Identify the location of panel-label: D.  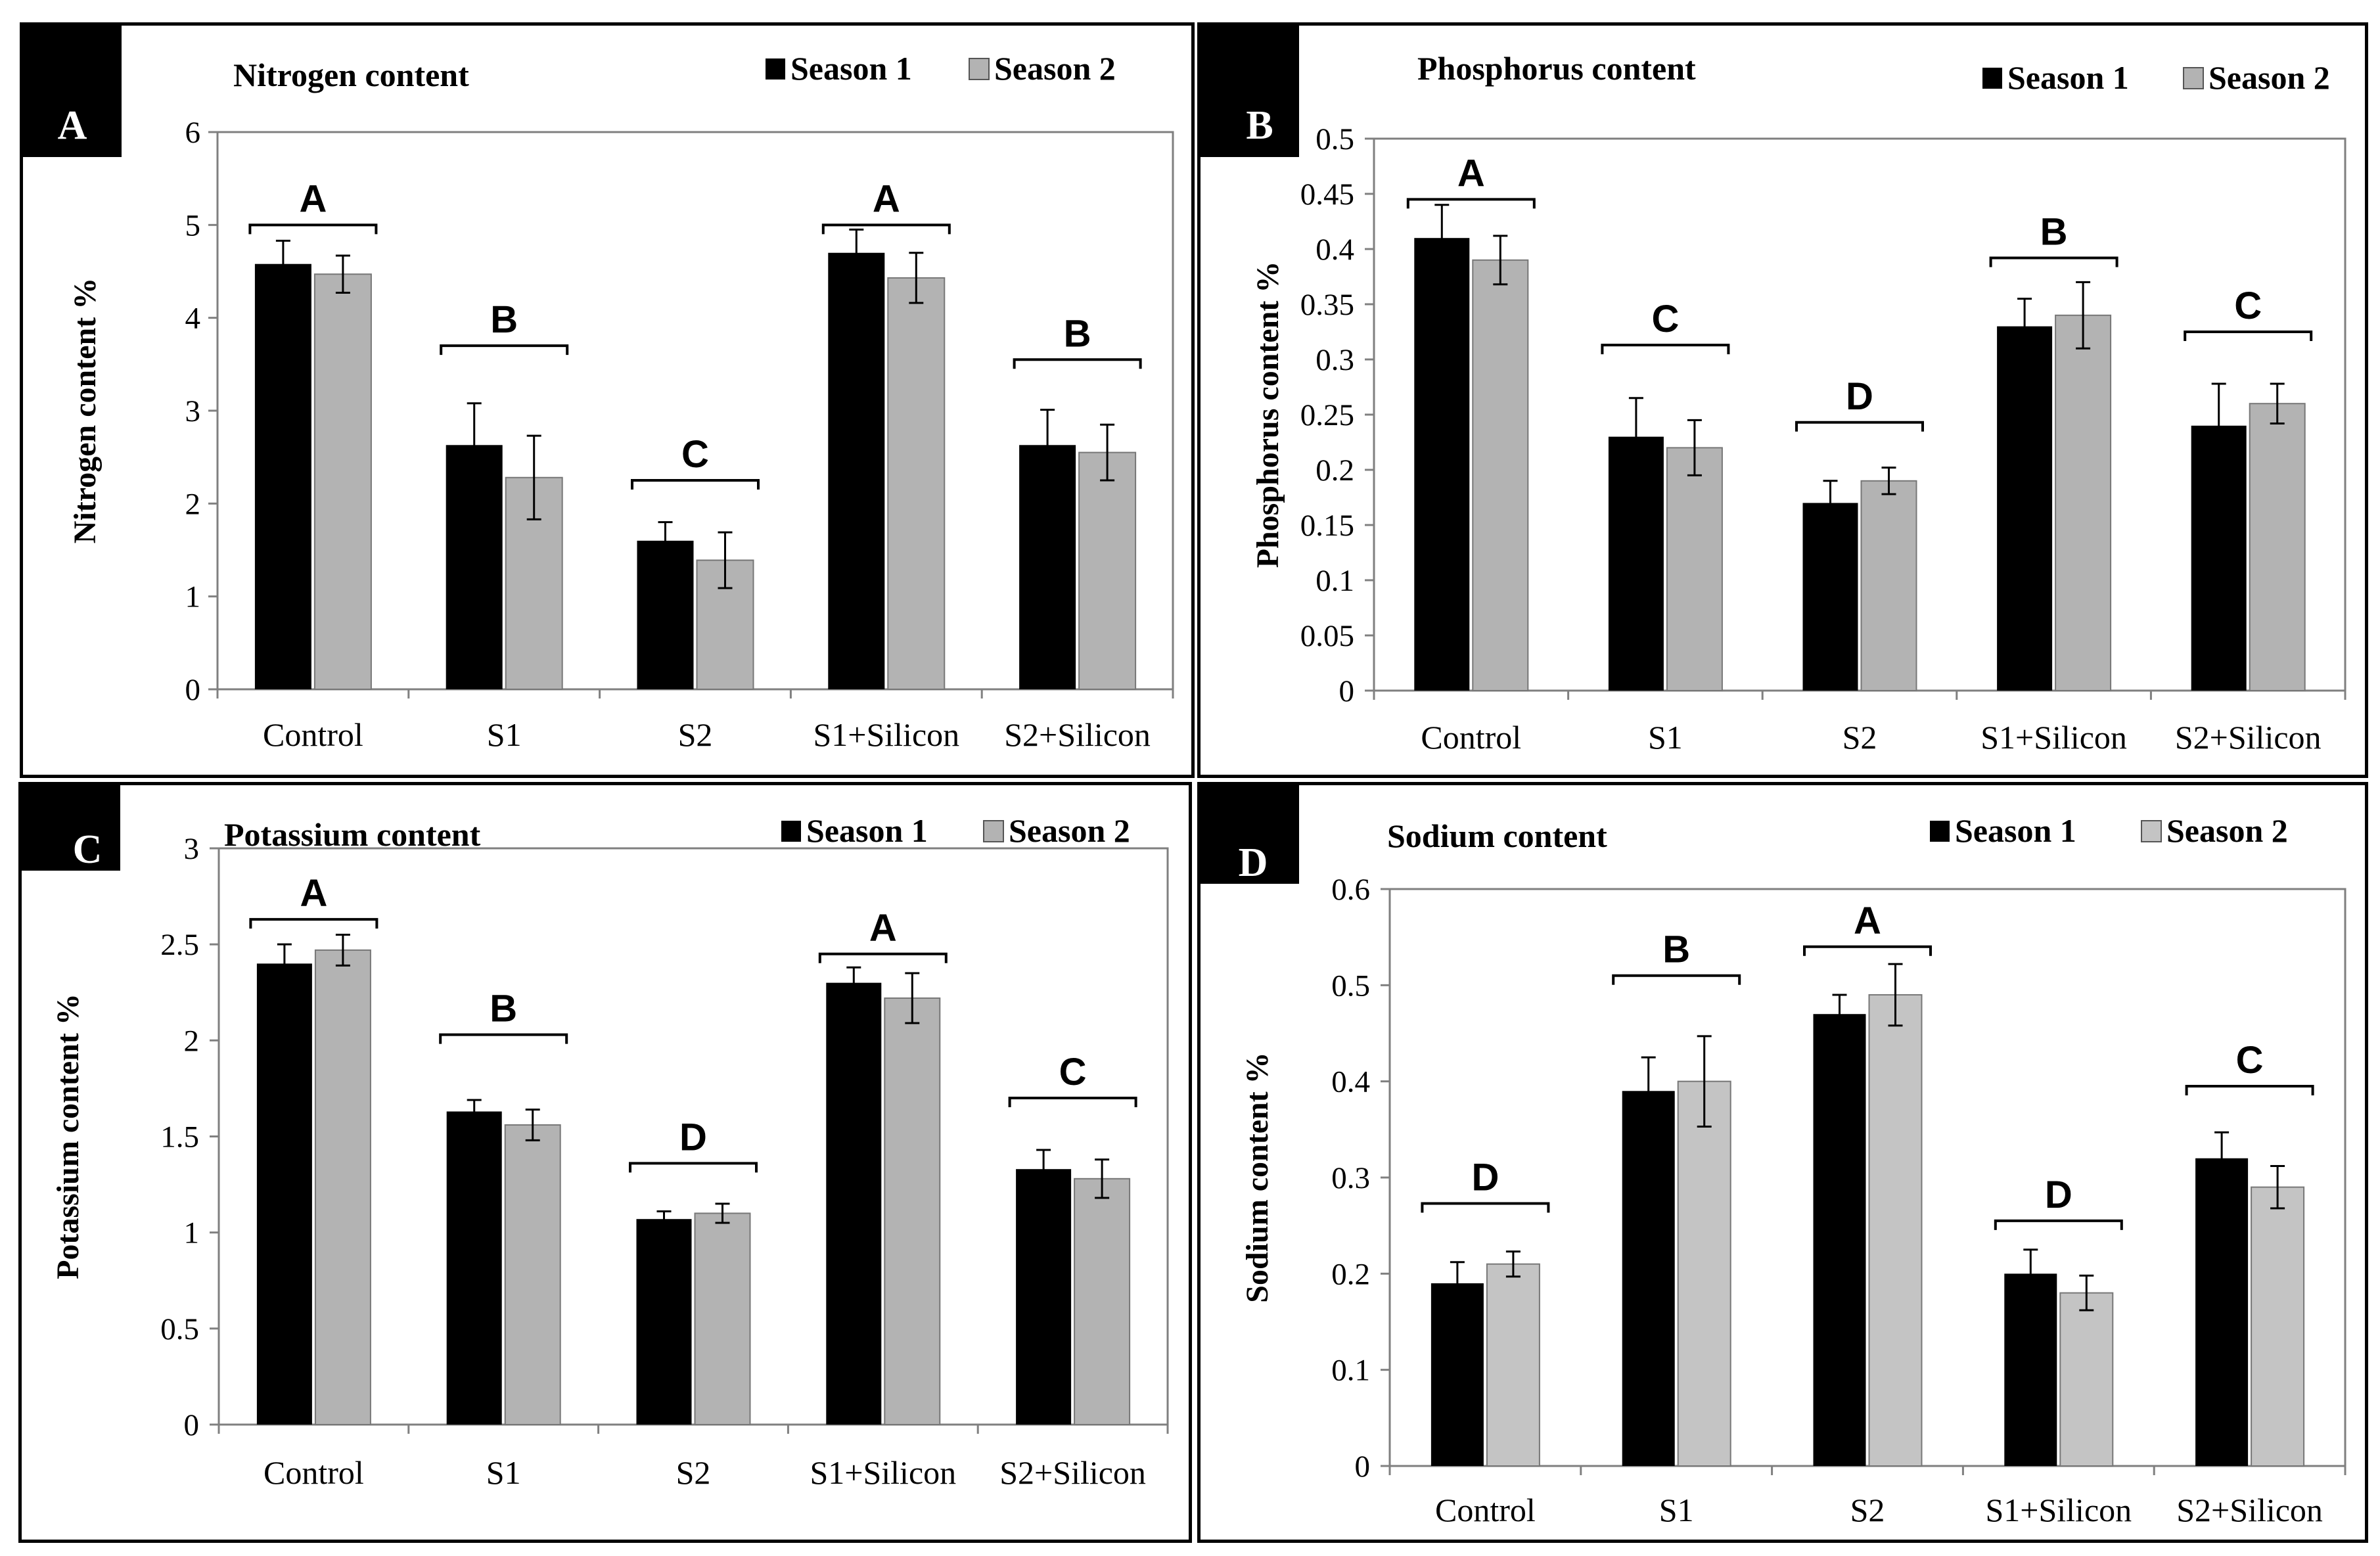
(1253, 862).